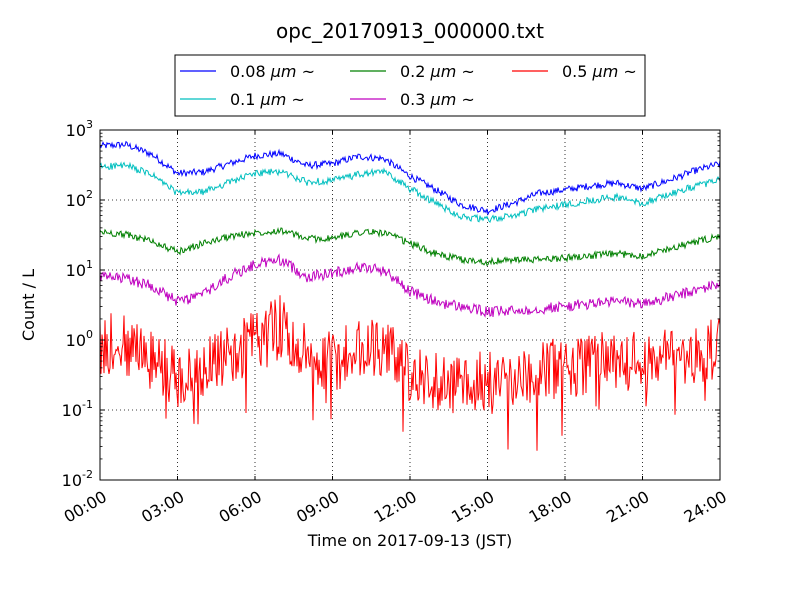 This screenshot has width=800, height=600. I want to click on legend-label: 0.1 μm ~, so click(267, 99).